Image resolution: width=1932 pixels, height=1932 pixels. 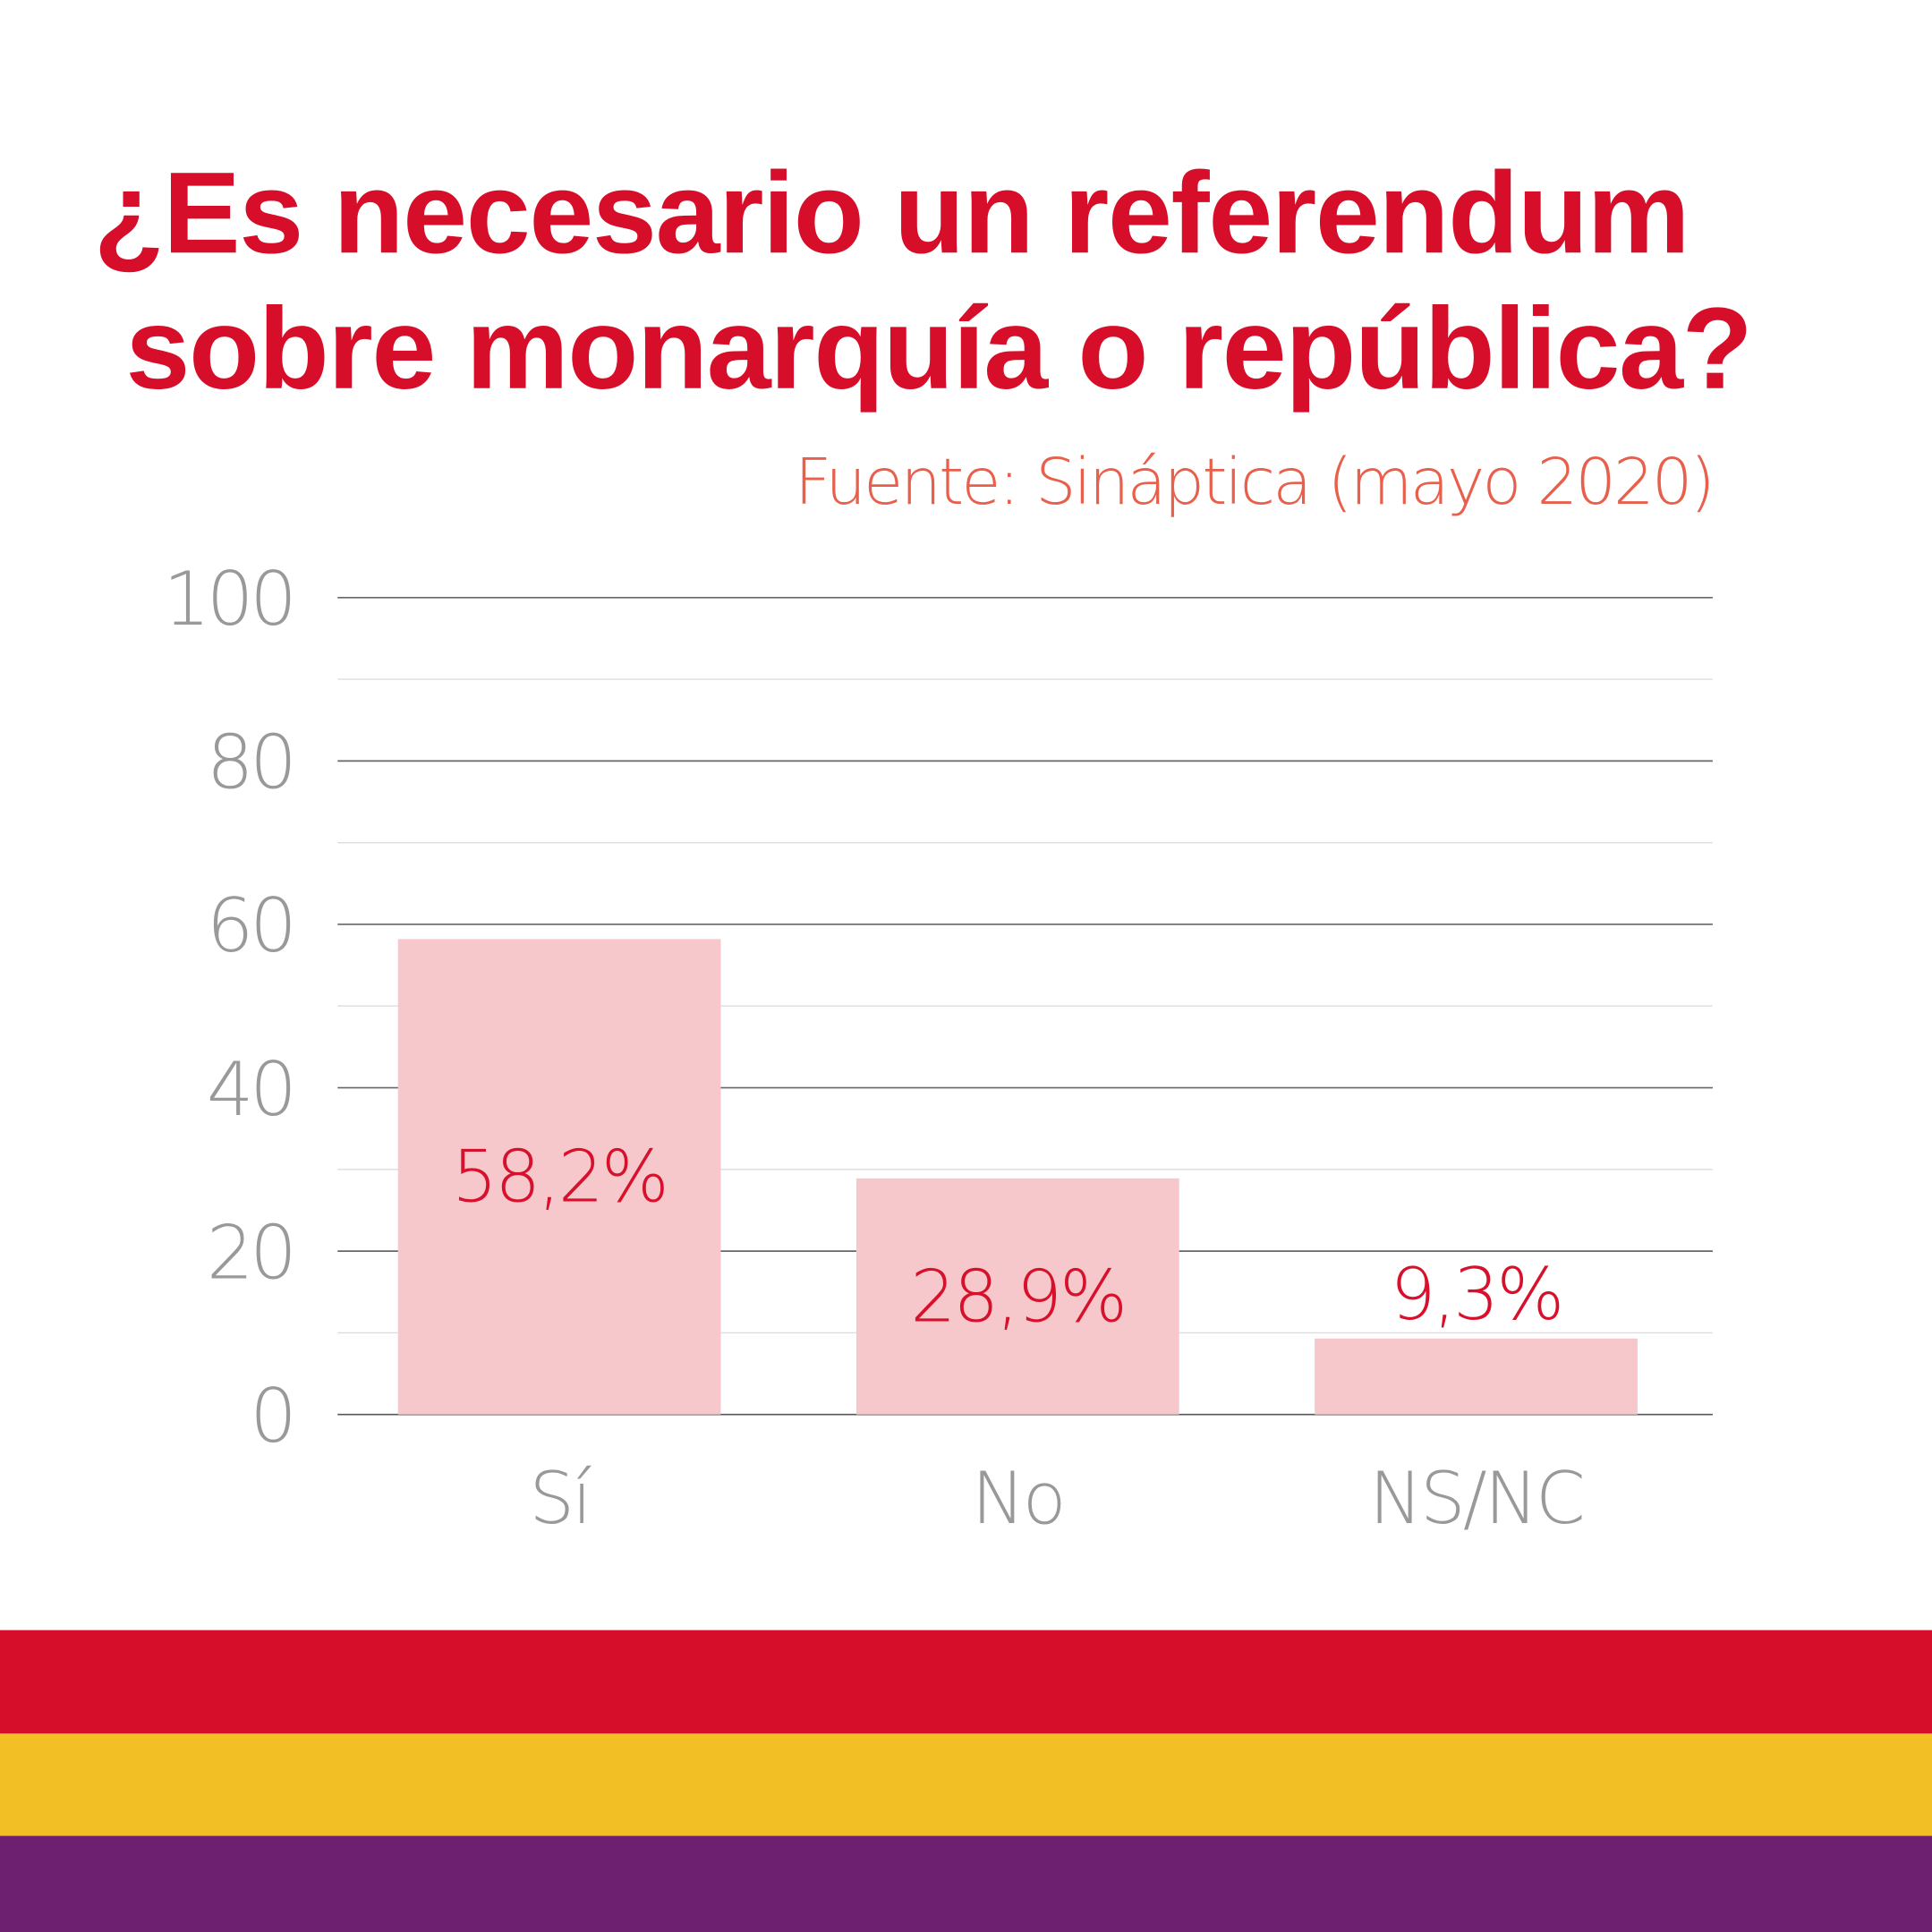 What do you see at coordinates (939, 348) in the screenshot?
I see `chart-title-line-2: sobre monarquía o república?` at bounding box center [939, 348].